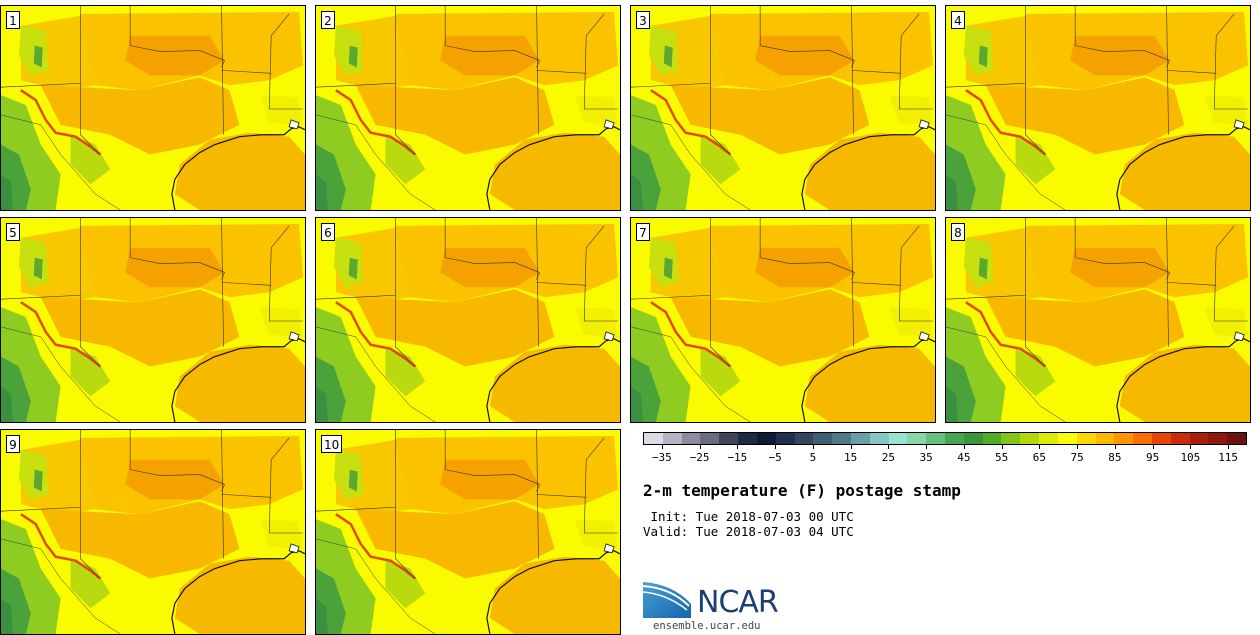 This screenshot has width=1260, height=635. What do you see at coordinates (1077, 457) in the screenshot?
I see `colorbar-tick-label: 75` at bounding box center [1077, 457].